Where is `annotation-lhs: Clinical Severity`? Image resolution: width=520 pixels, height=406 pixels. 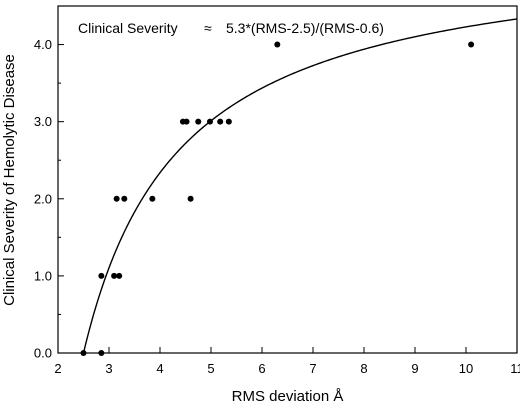
annotation-lhs: Clinical Severity is located at coordinates (128, 28).